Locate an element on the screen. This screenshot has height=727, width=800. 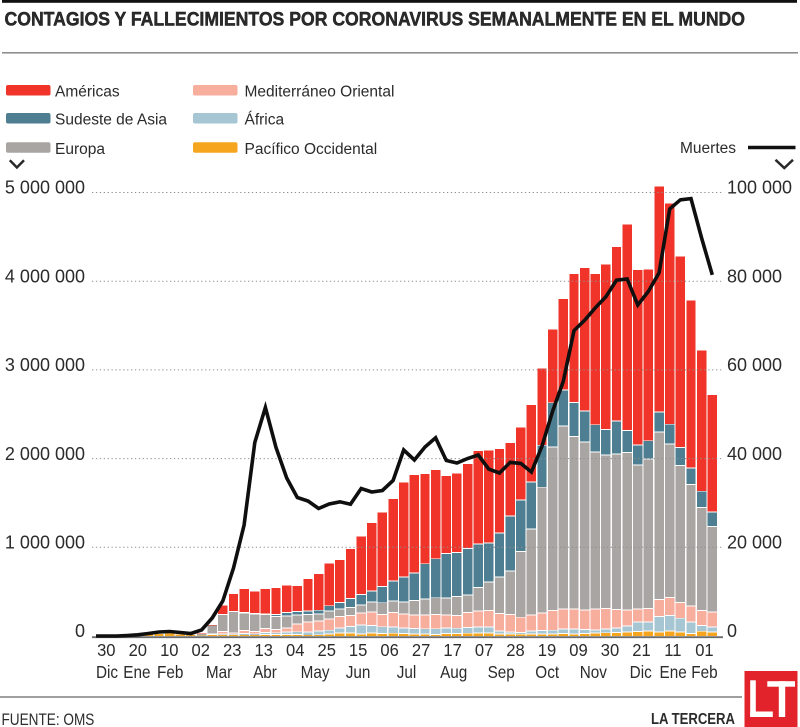
svg-text: 60 000 is located at coordinates (754, 365).